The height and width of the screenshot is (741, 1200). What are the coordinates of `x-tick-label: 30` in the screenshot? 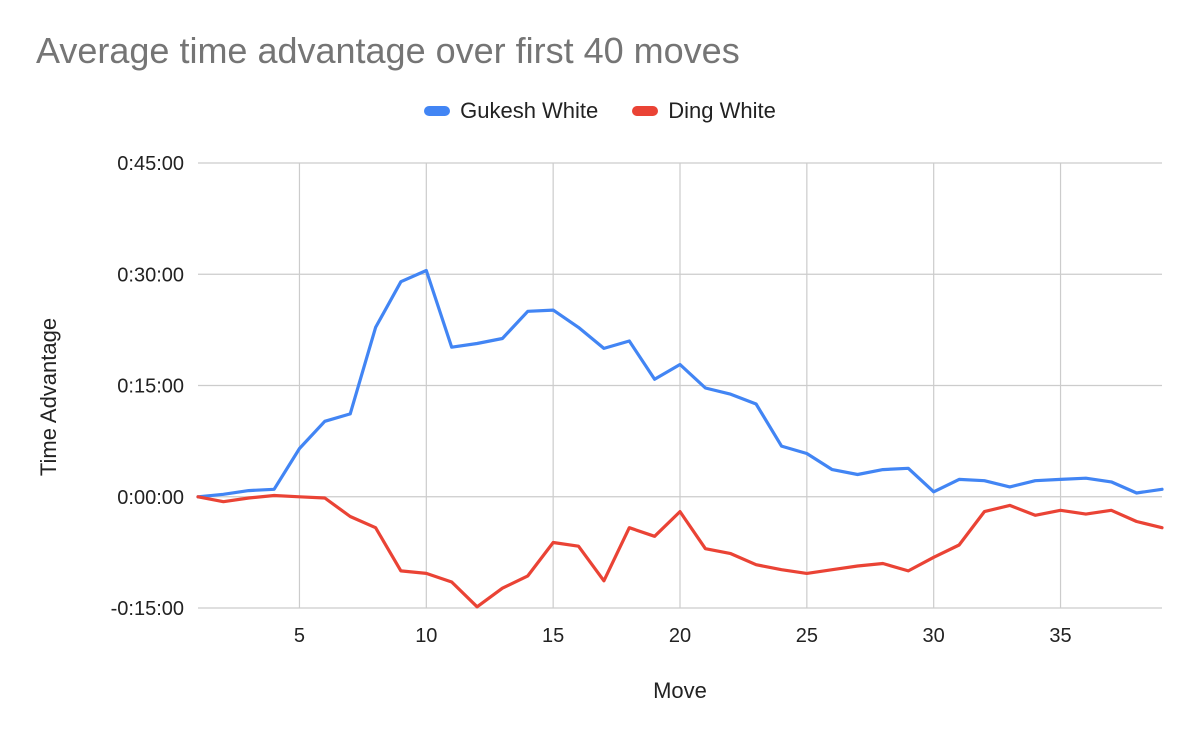 It's located at (934, 636).